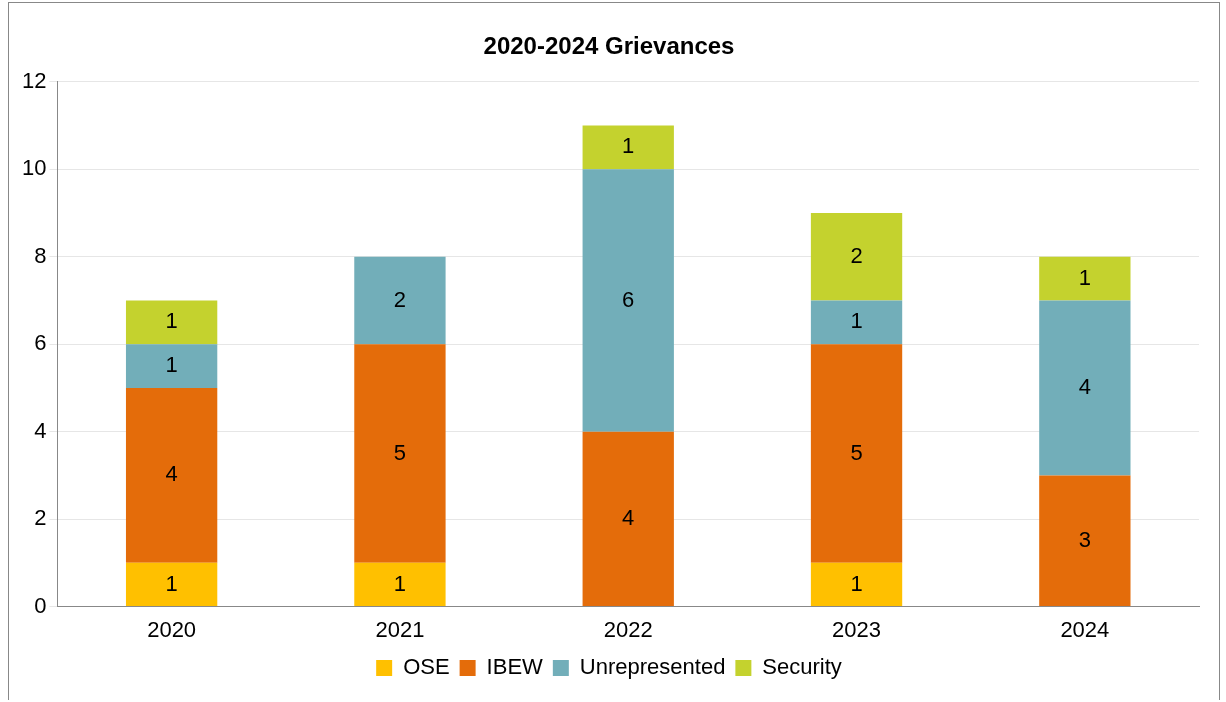  What do you see at coordinates (40, 430) in the screenshot?
I see `y-tick-label: 4` at bounding box center [40, 430].